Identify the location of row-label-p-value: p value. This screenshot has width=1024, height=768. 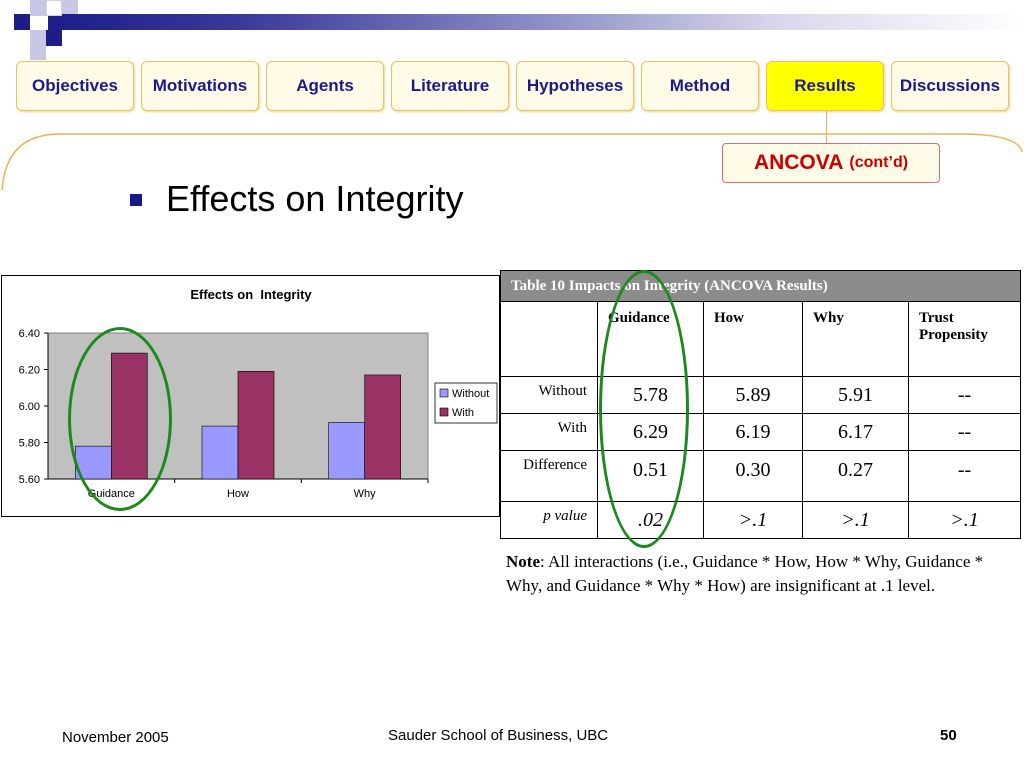
(549, 520).